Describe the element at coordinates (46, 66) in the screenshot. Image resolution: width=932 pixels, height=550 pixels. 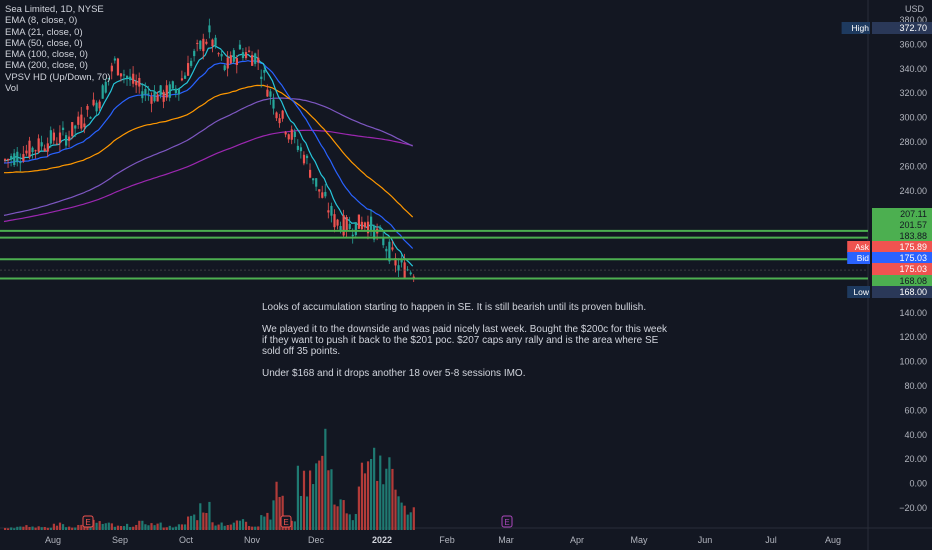
I see `legend-ema200: EMA (200, close, 0)` at that location.